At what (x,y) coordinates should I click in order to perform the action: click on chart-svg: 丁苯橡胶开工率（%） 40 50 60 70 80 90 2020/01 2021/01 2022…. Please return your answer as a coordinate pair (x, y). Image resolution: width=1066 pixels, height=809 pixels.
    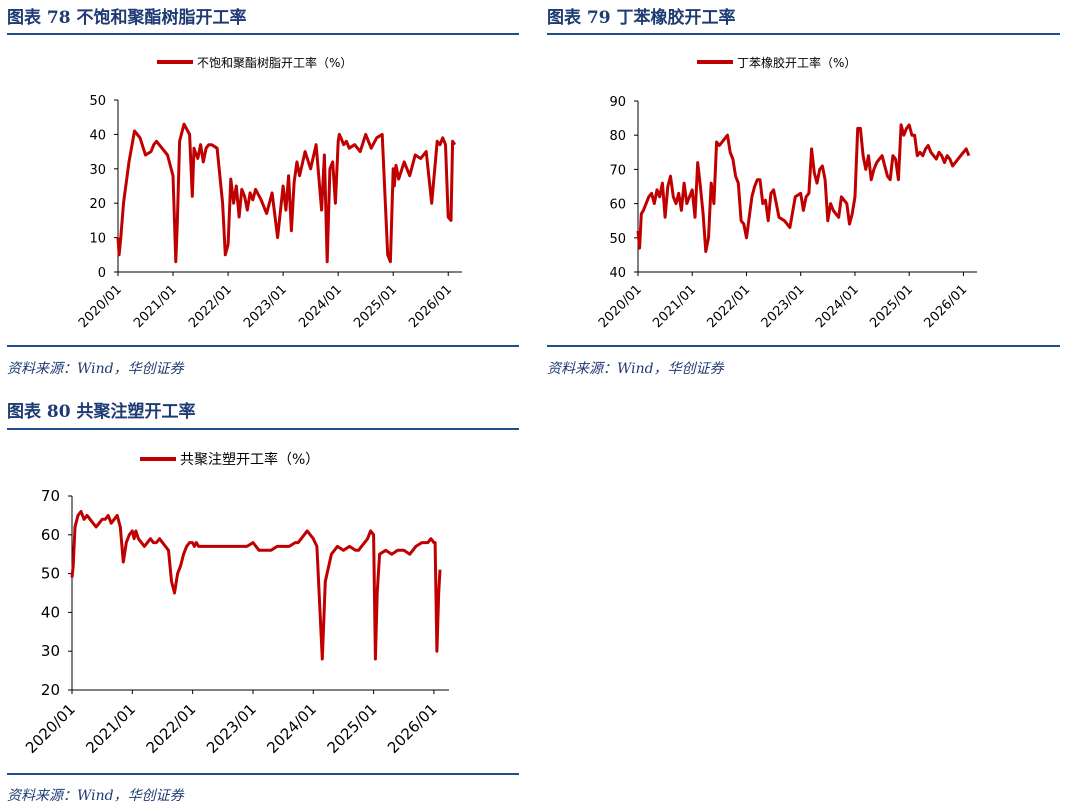
    Looking at the image, I should click on (786, 193).